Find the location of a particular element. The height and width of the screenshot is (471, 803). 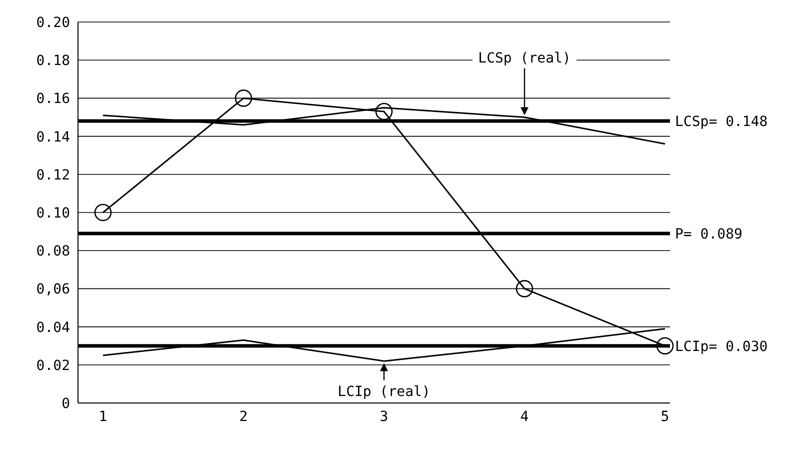

y-tick-label: 0.18 is located at coordinates (53, 61).